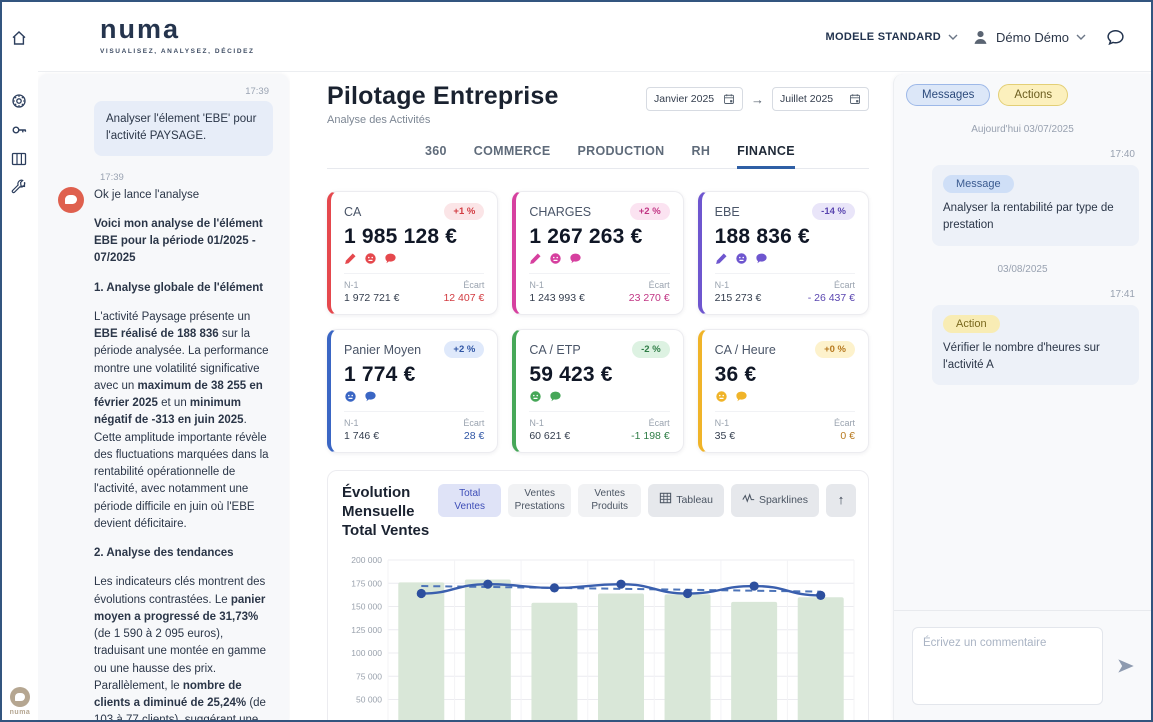 This screenshot has width=1153, height=722. Describe the element at coordinates (436, 151) in the screenshot. I see `tab-360: 360` at that location.